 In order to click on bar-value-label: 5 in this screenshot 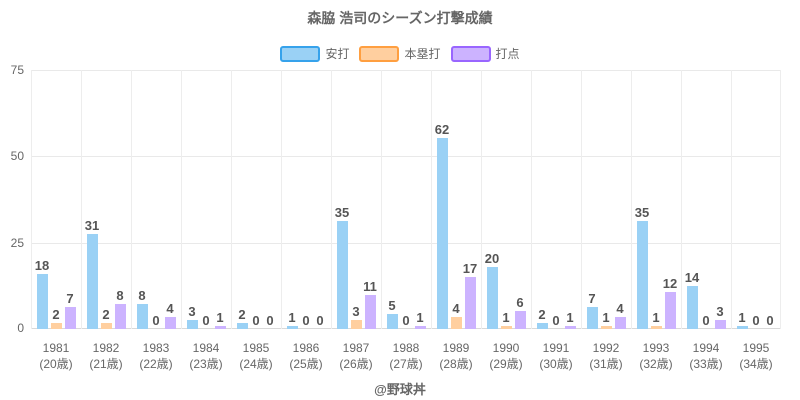, I will do `click(392, 305)`.